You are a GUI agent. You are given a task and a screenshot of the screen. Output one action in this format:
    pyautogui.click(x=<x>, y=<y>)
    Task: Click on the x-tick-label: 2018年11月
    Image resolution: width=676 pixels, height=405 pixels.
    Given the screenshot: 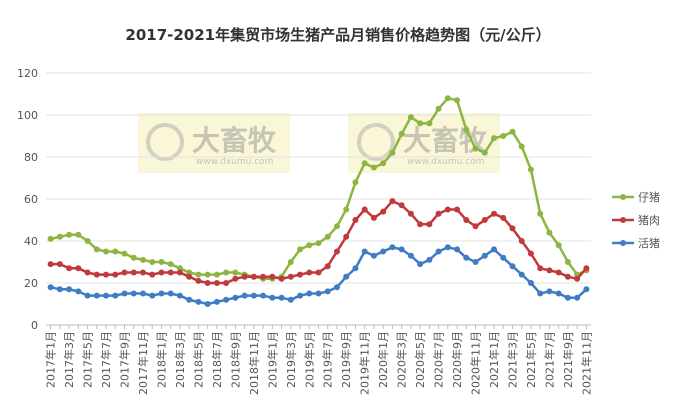 What is the action you would take?
    pyautogui.click(x=254, y=363)
    